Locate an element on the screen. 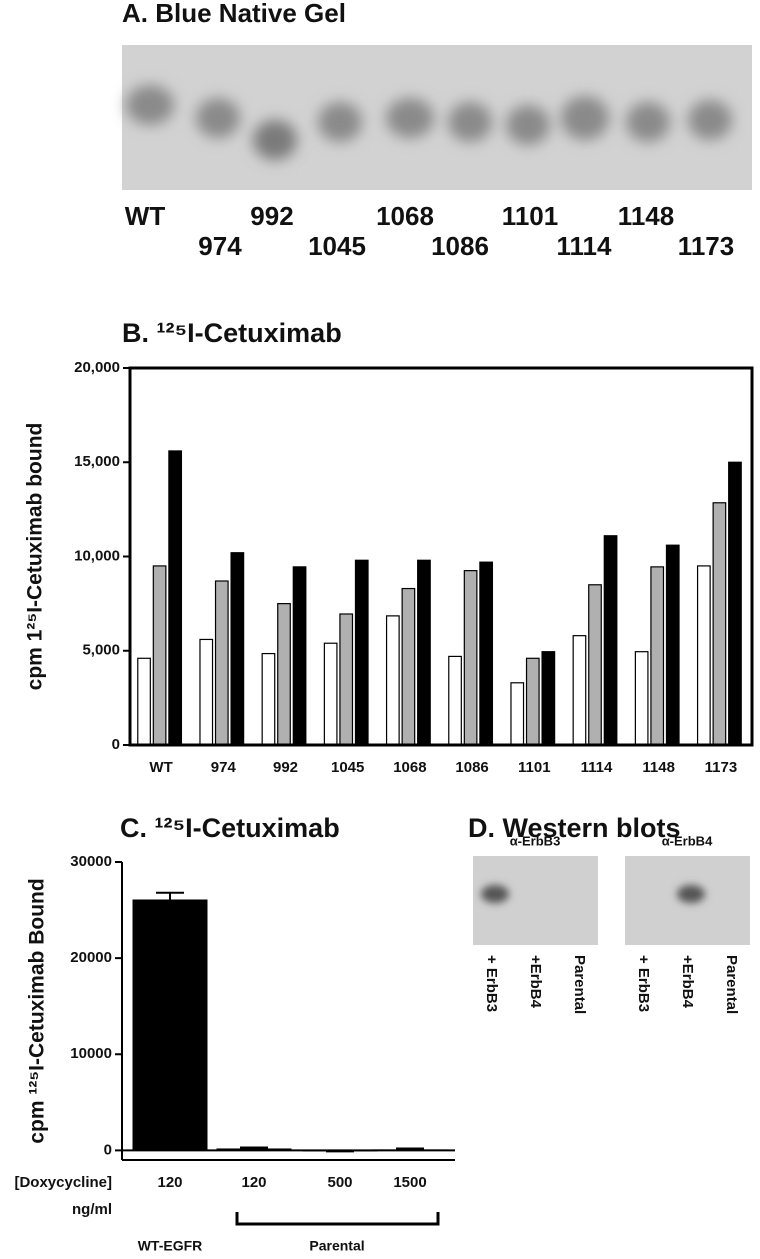 This screenshot has width=760, height=1259. western-title: D. Western blots is located at coordinates (574, 828).